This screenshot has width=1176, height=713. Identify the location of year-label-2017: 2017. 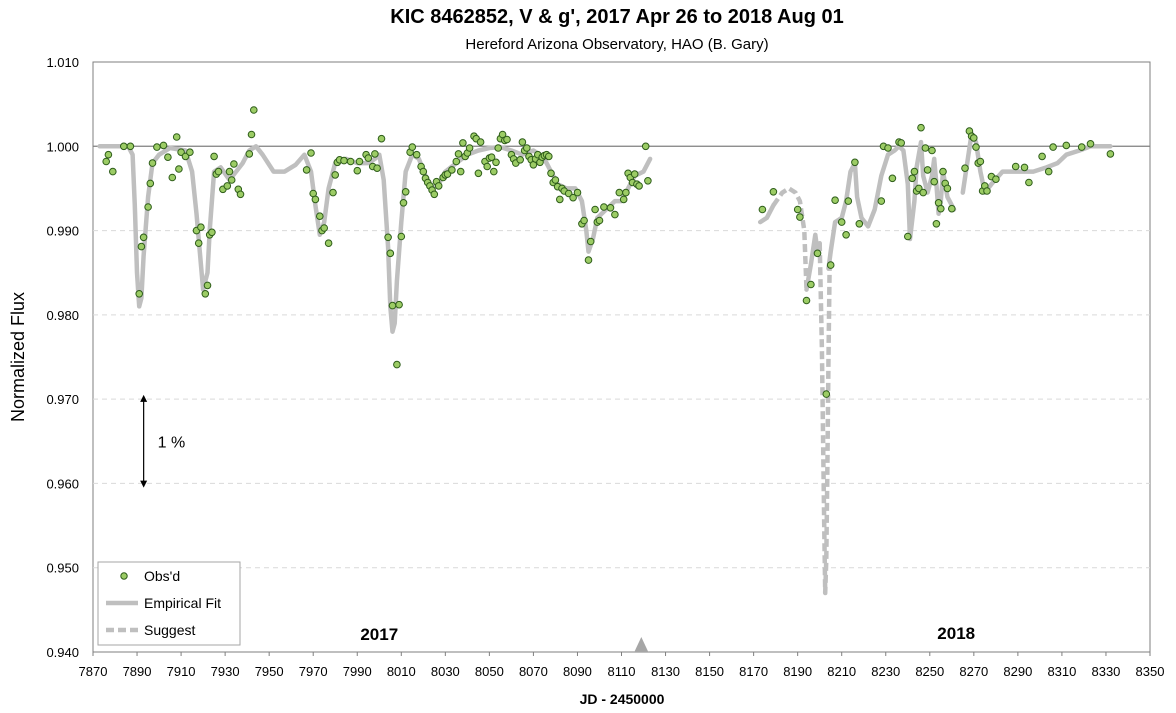
(379, 634).